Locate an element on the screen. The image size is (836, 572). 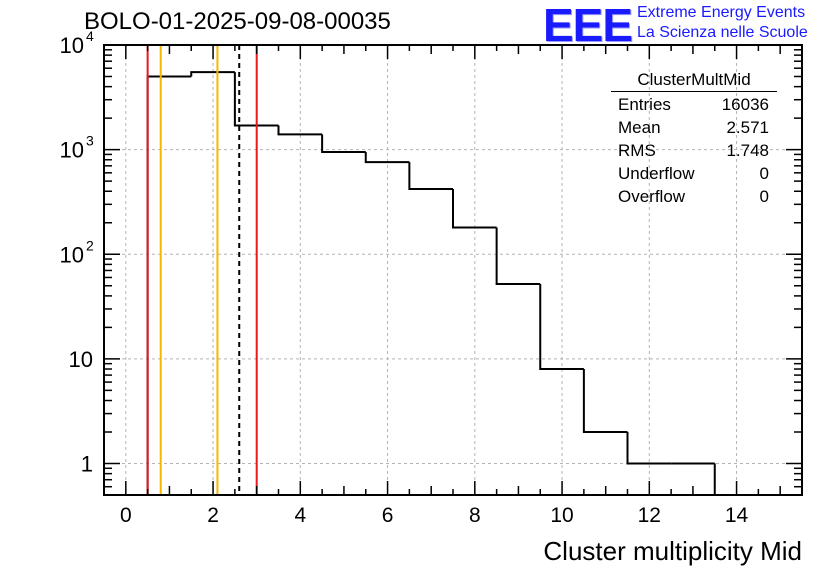
x-tick-label: 12 is located at coordinates (649, 515).